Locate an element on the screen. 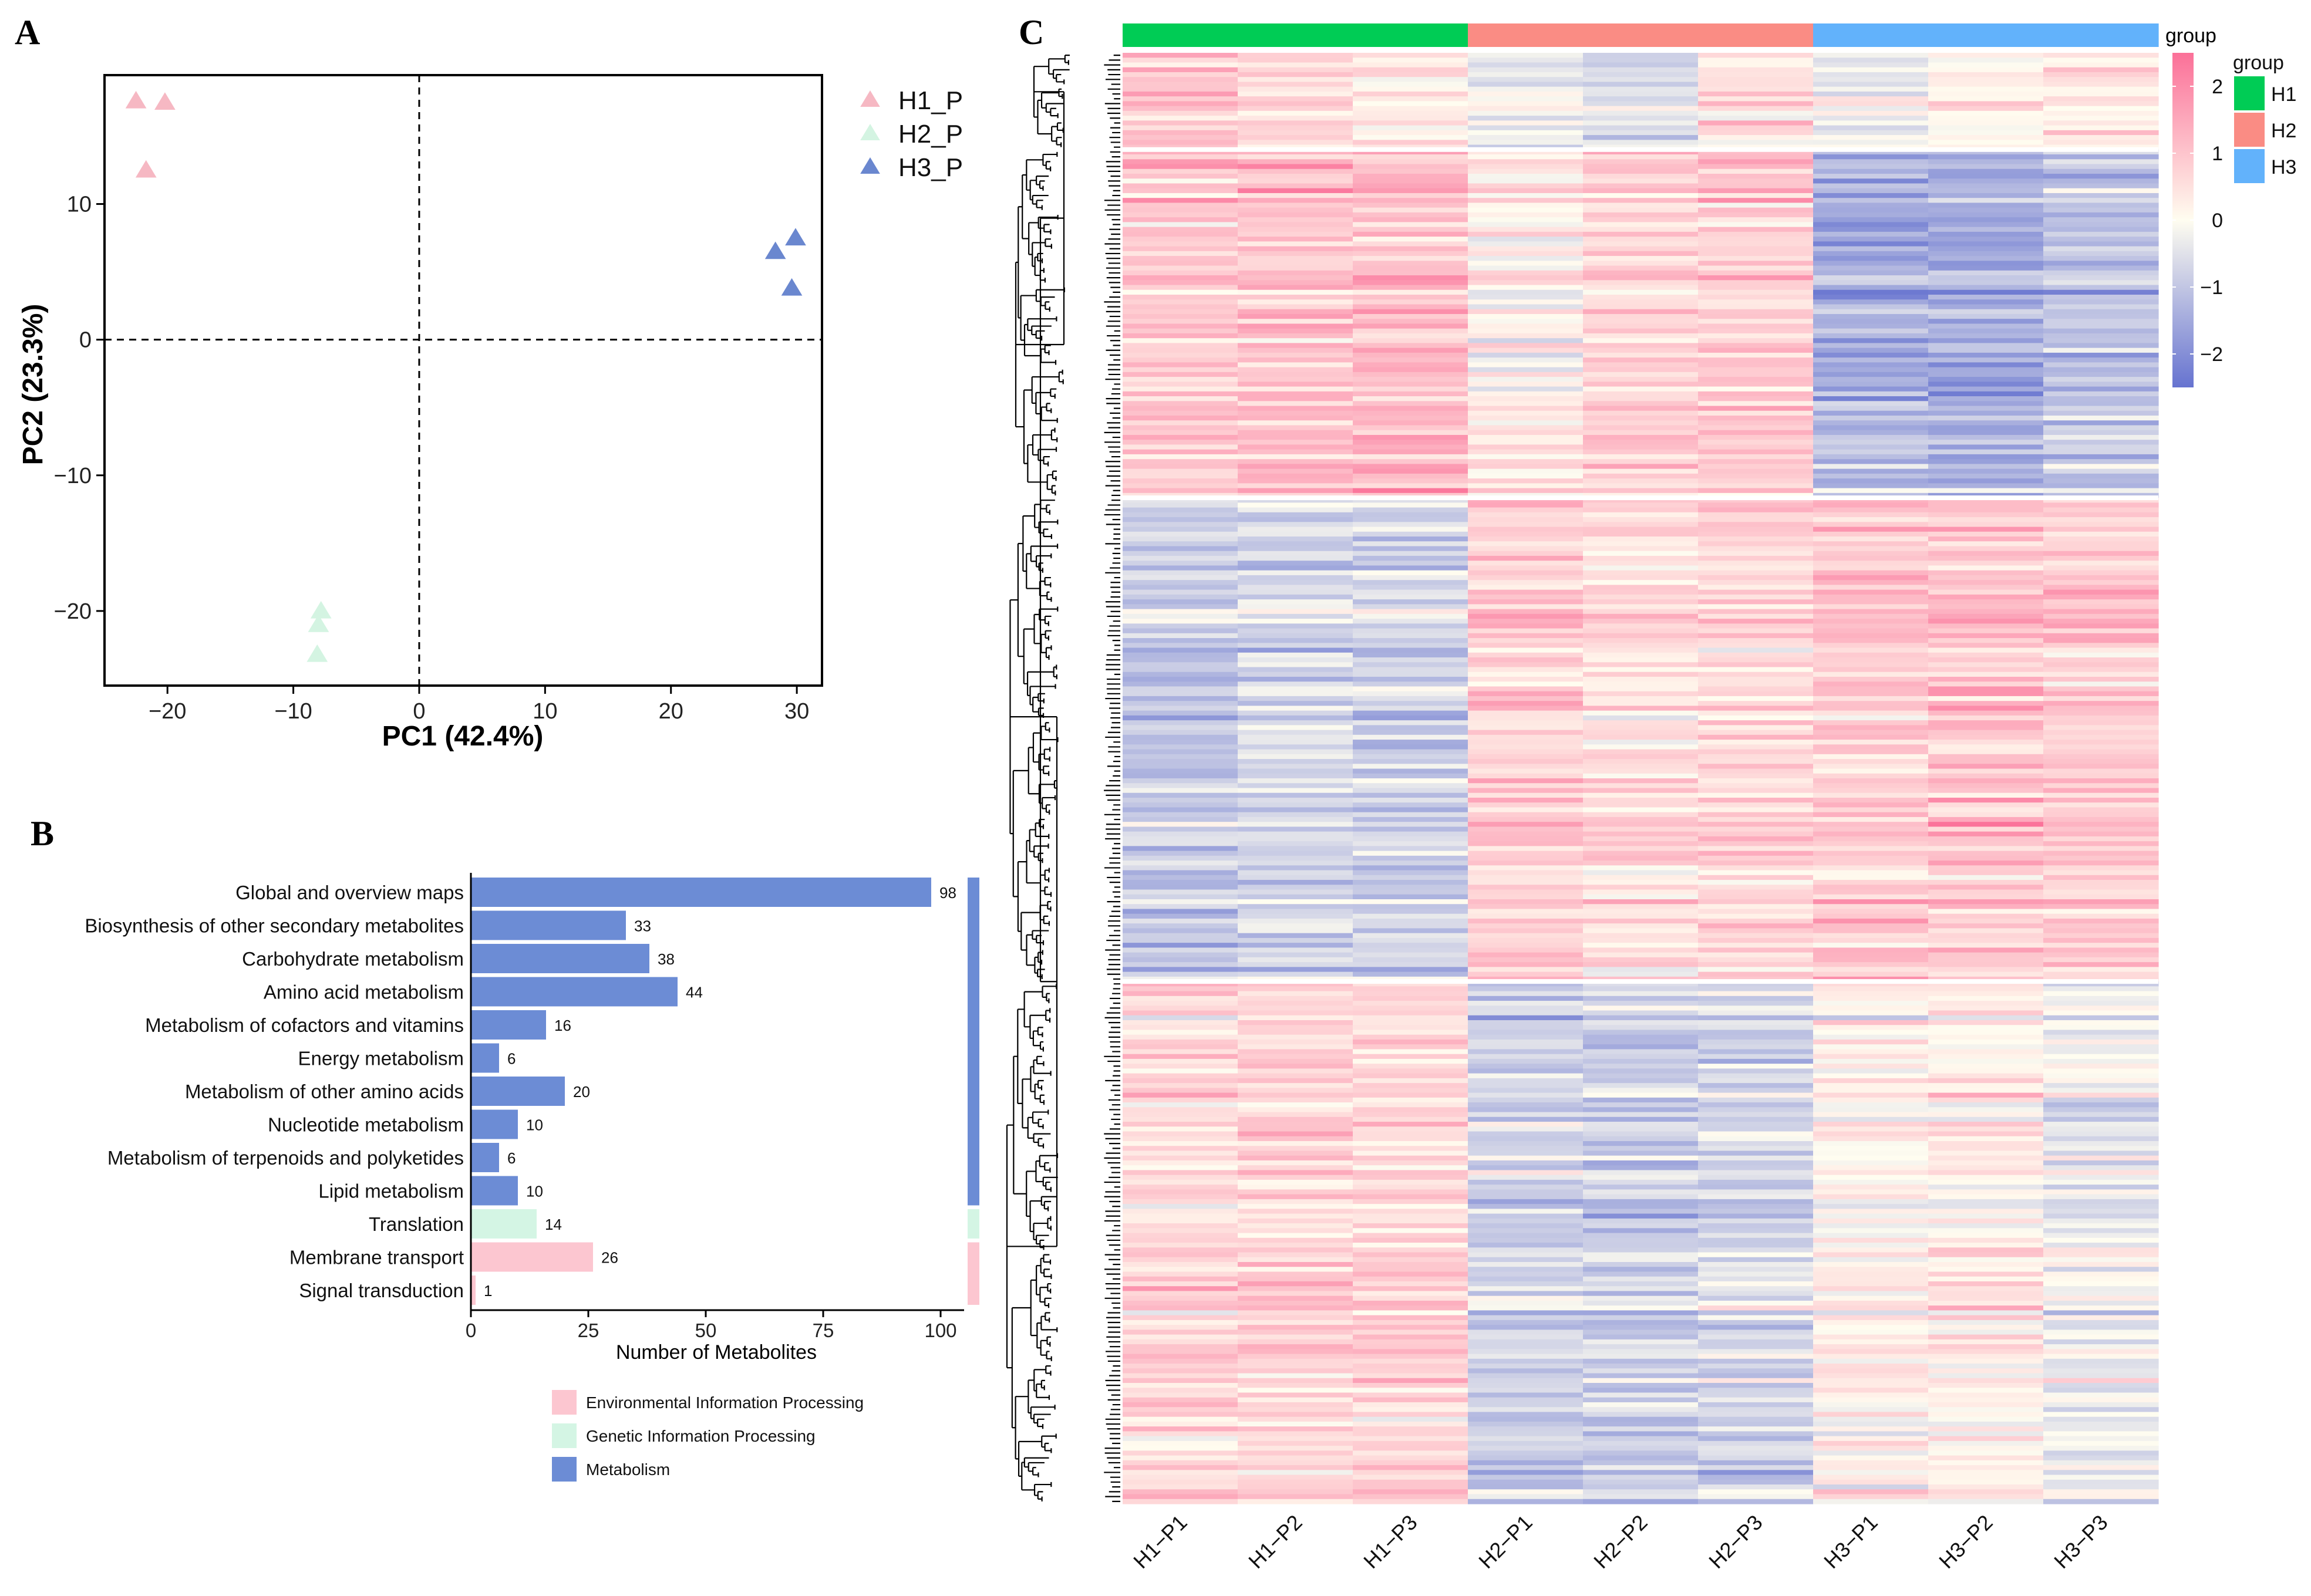 The image size is (2311, 1596). bar-category-label: Signal transduction is located at coordinates (381, 1290).